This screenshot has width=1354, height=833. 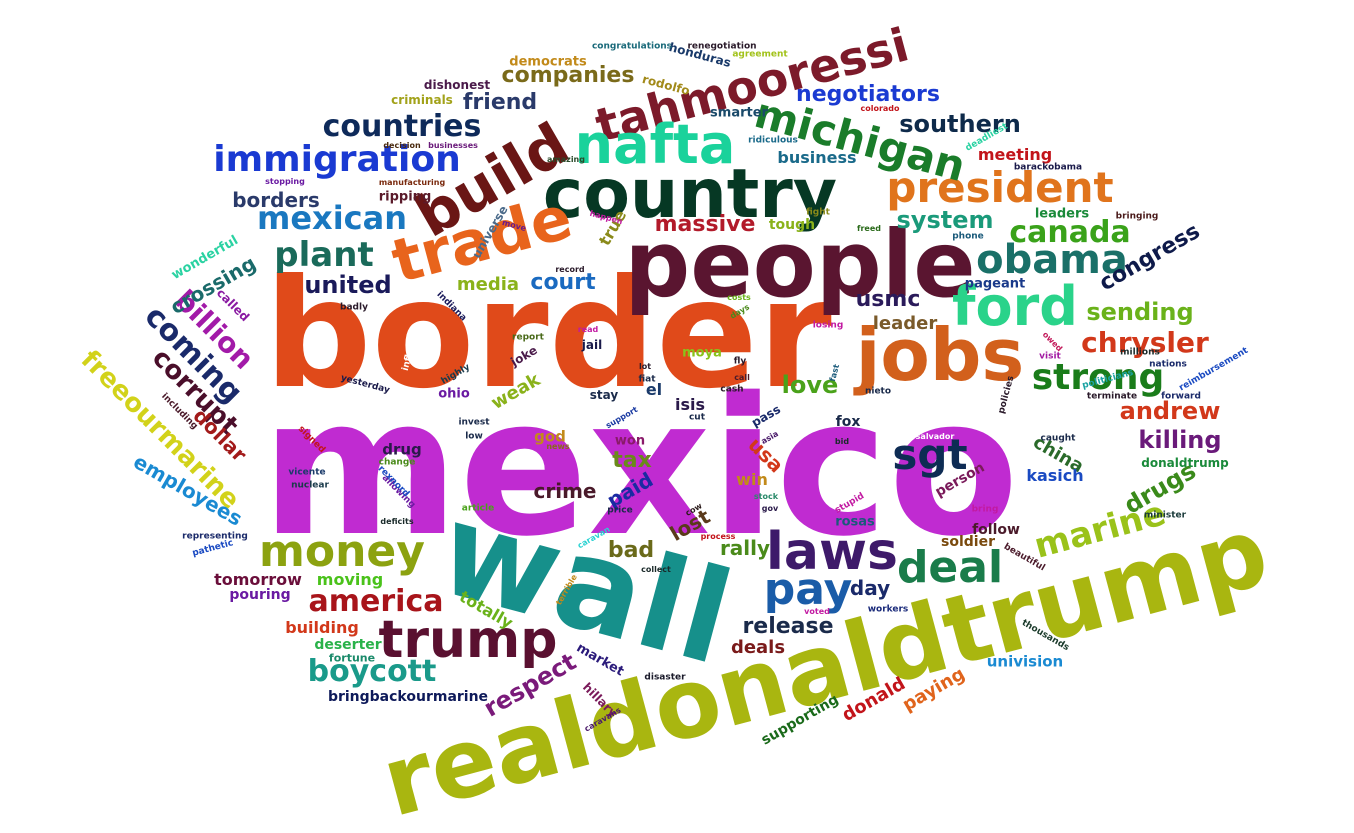 What do you see at coordinates (350, 579) in the screenshot?
I see `word-moving: moving` at bounding box center [350, 579].